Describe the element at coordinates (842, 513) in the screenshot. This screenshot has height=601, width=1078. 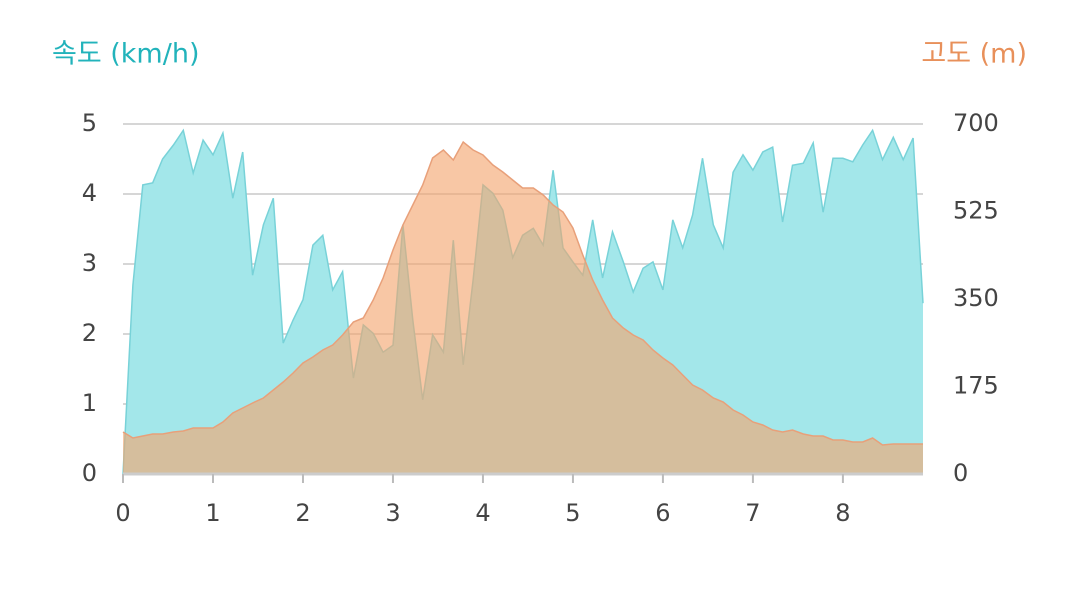
I see `x-tick-label: 8` at that location.